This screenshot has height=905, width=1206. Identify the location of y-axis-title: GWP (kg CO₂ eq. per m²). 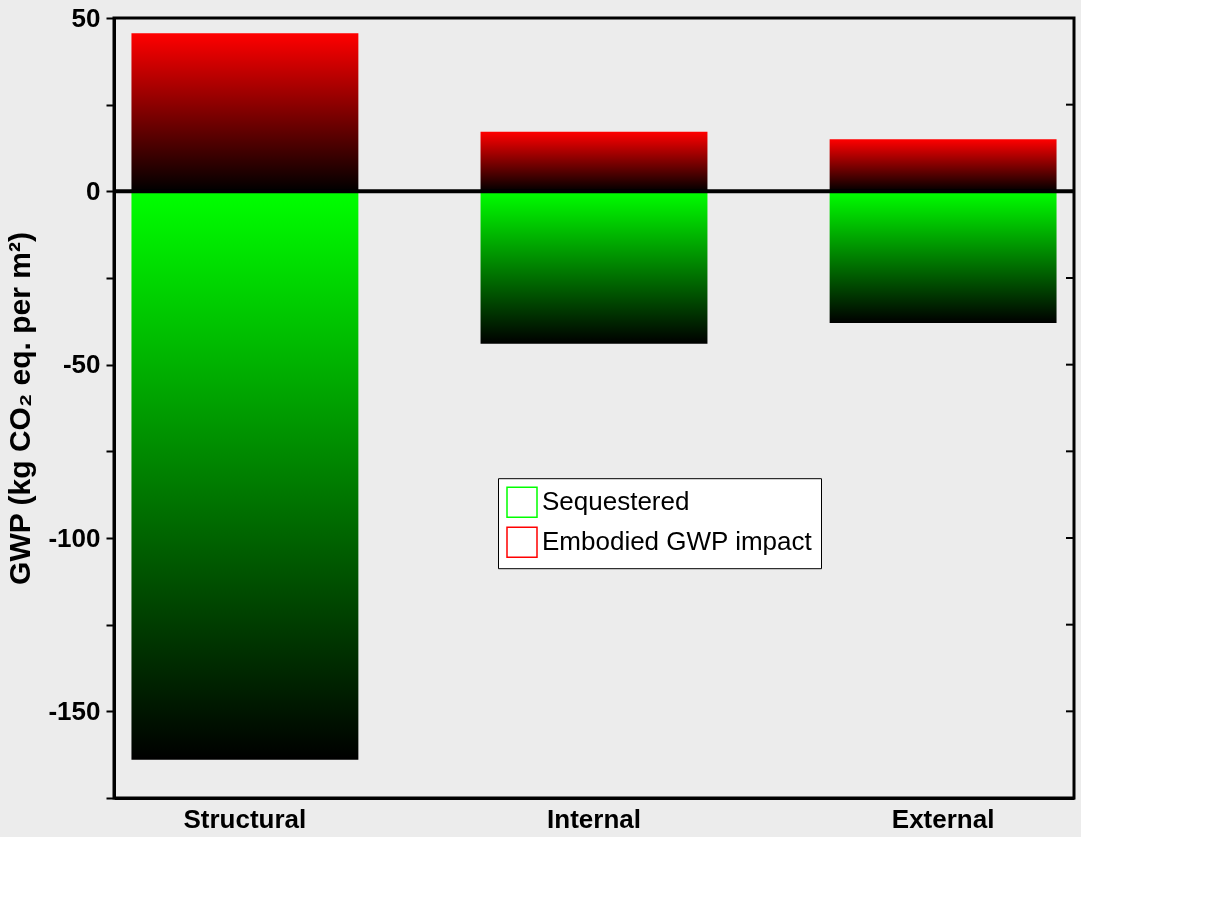
(20, 408).